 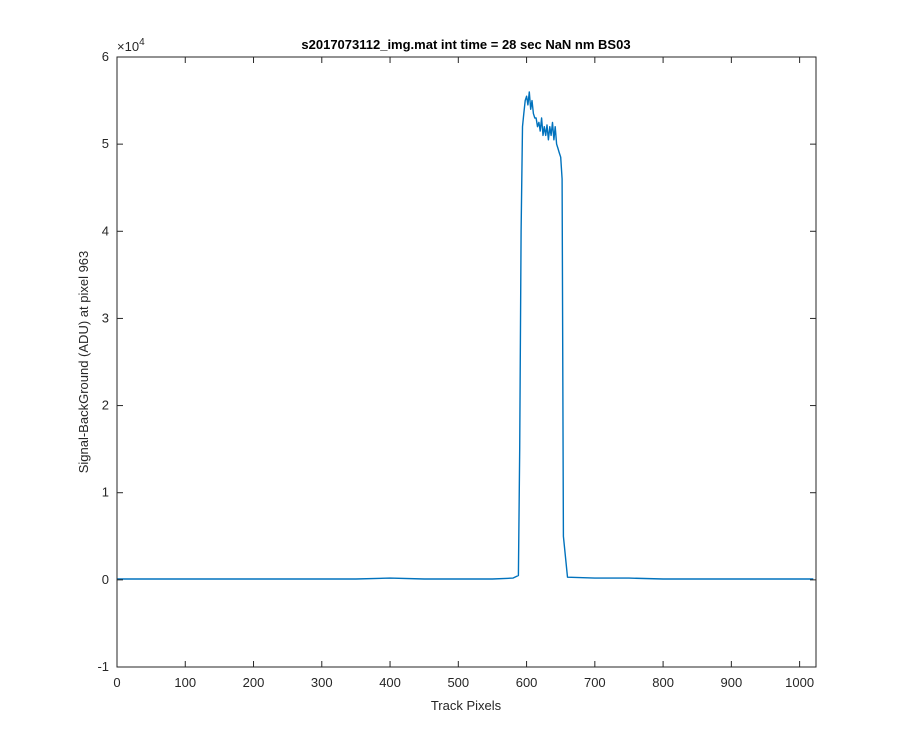 What do you see at coordinates (732, 682) in the screenshot?
I see `x-tick-label: 900` at bounding box center [732, 682].